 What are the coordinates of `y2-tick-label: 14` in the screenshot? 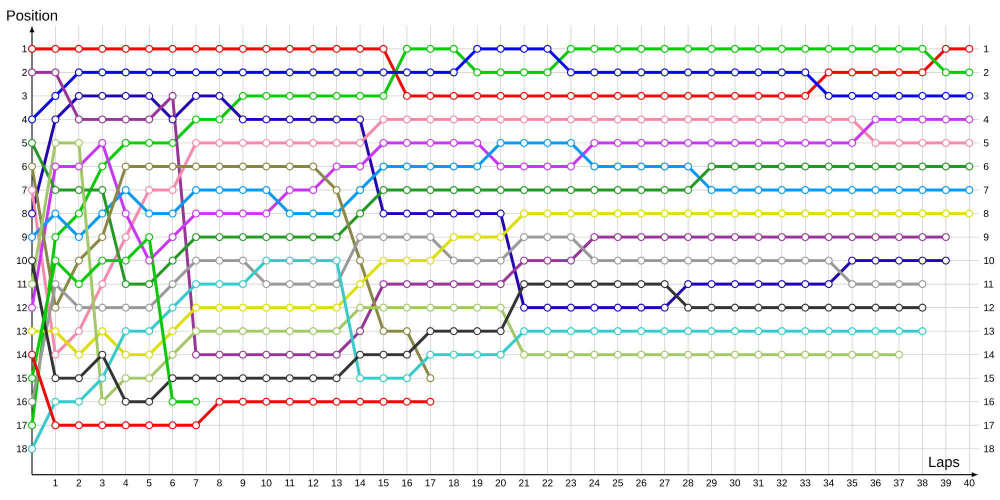 It's located at (989, 354).